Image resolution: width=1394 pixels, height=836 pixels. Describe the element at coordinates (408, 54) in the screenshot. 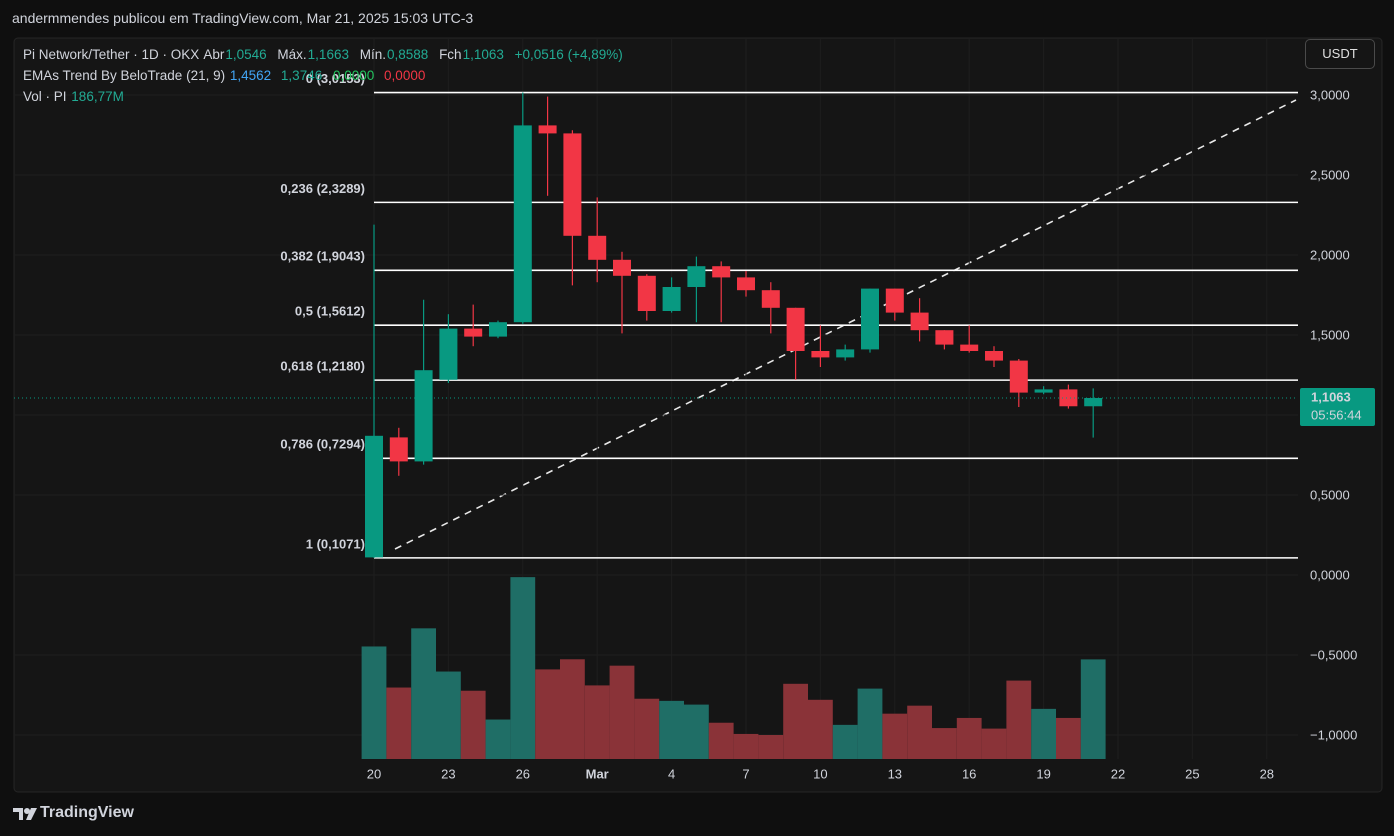

I see `low-value: 0,8588` at that location.